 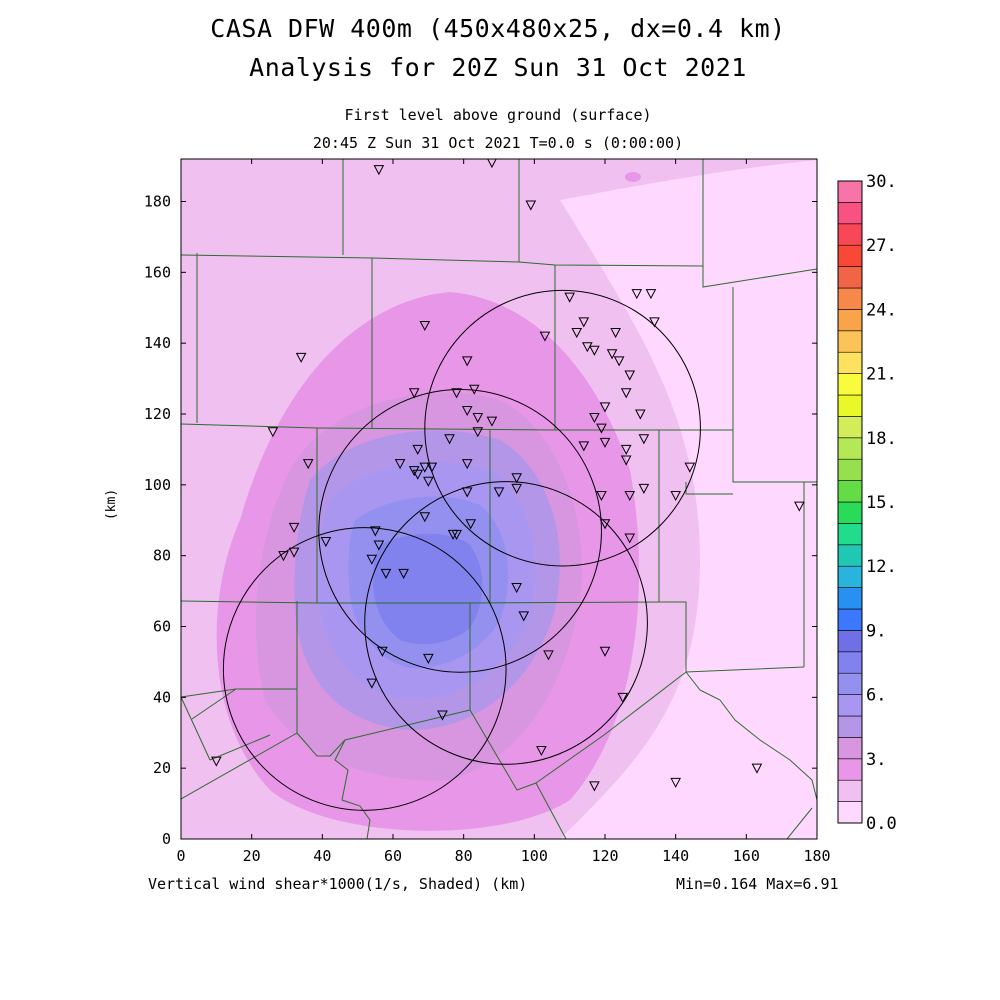 What do you see at coordinates (464, 856) in the screenshot?
I see `x-tick-label: 80` at bounding box center [464, 856].